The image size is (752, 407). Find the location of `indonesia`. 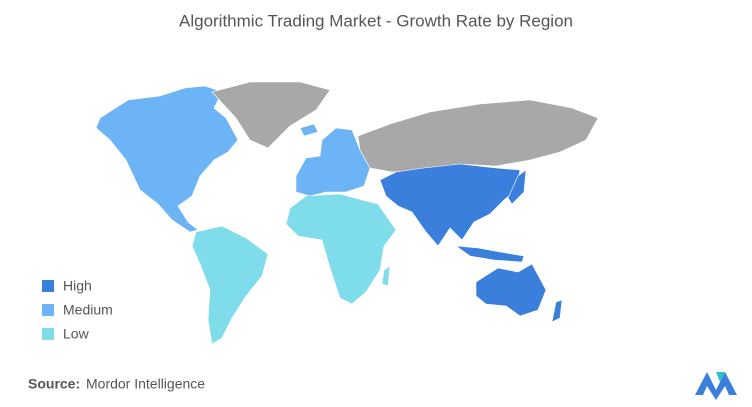

indonesia is located at coordinates (489, 254).